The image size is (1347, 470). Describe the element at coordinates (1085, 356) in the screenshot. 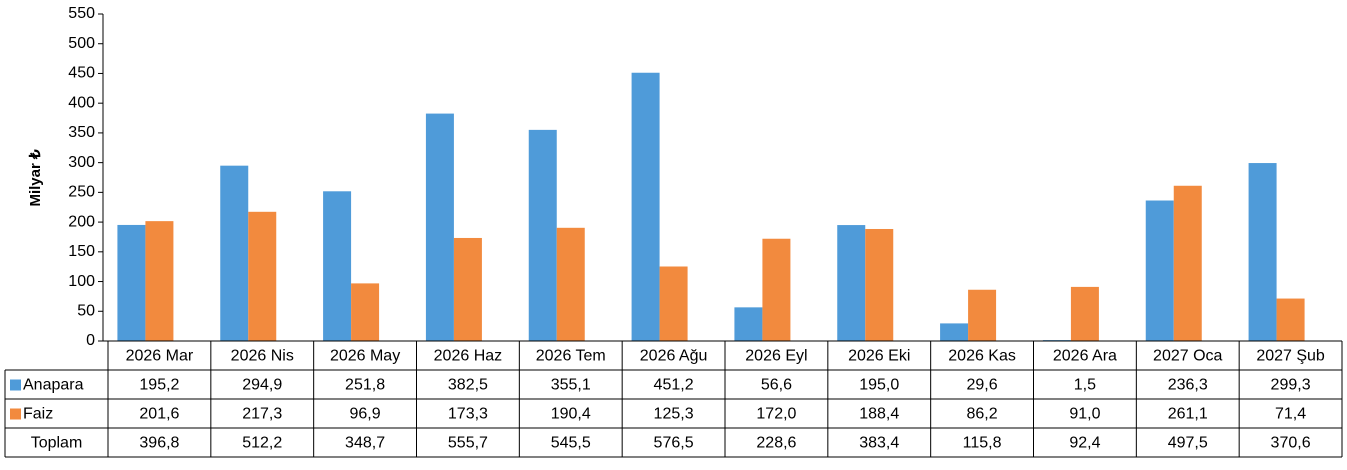

I see `x-tick-label: 2026 Ara` at that location.